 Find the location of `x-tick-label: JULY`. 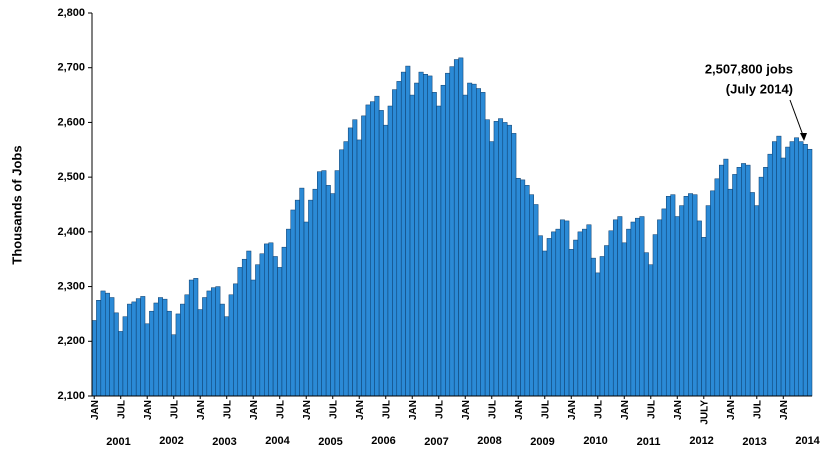

x-tick-label: JULY is located at coordinates (704, 412).